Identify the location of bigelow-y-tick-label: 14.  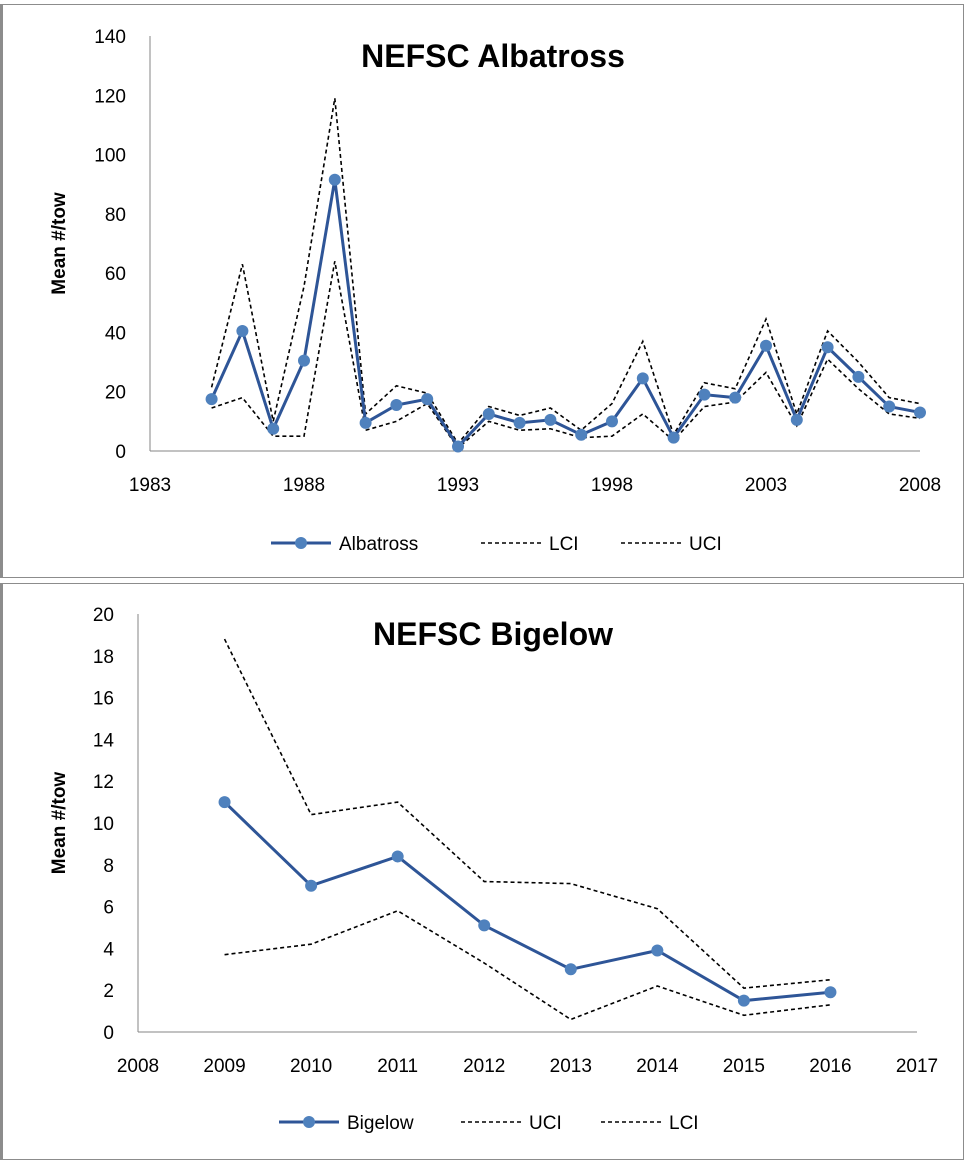
(104, 740).